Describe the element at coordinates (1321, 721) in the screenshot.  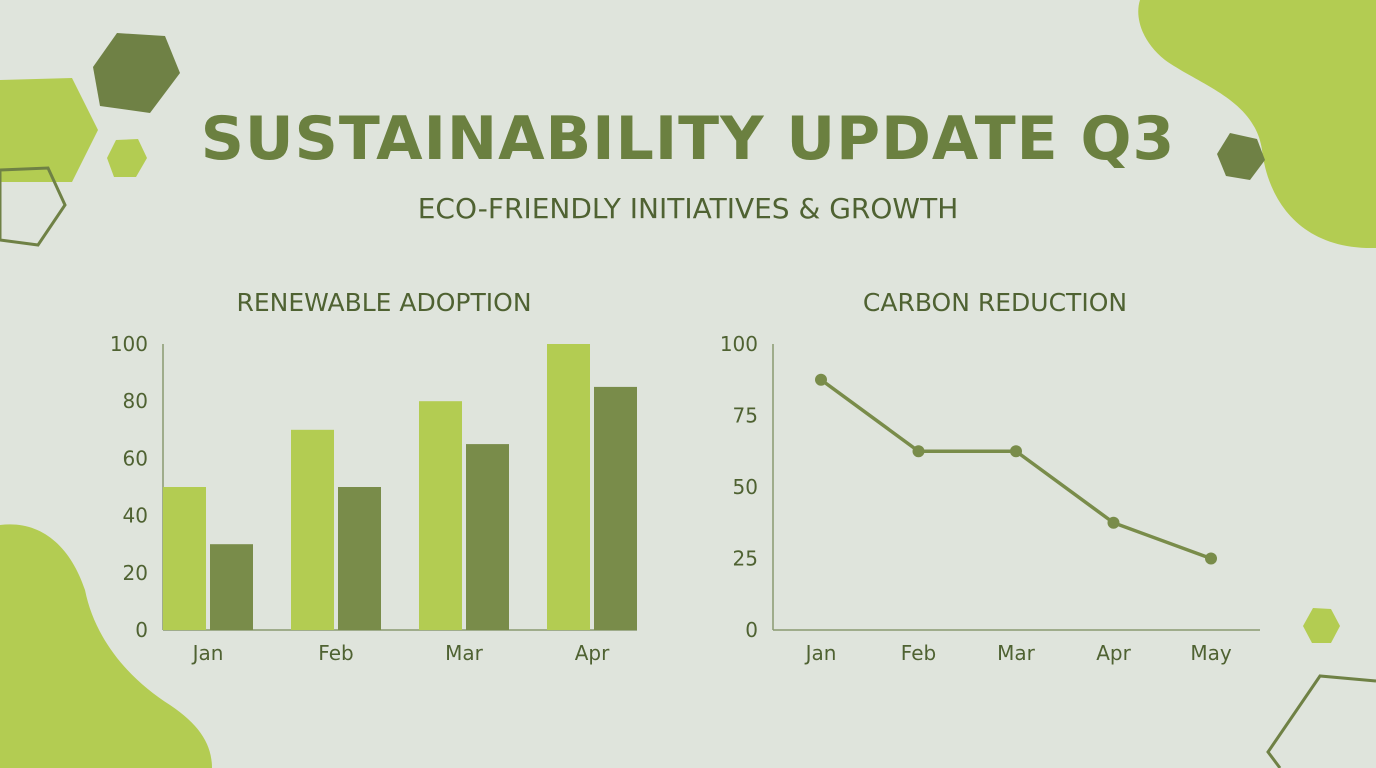
I see `hexagon-outline-bottom-right` at that location.